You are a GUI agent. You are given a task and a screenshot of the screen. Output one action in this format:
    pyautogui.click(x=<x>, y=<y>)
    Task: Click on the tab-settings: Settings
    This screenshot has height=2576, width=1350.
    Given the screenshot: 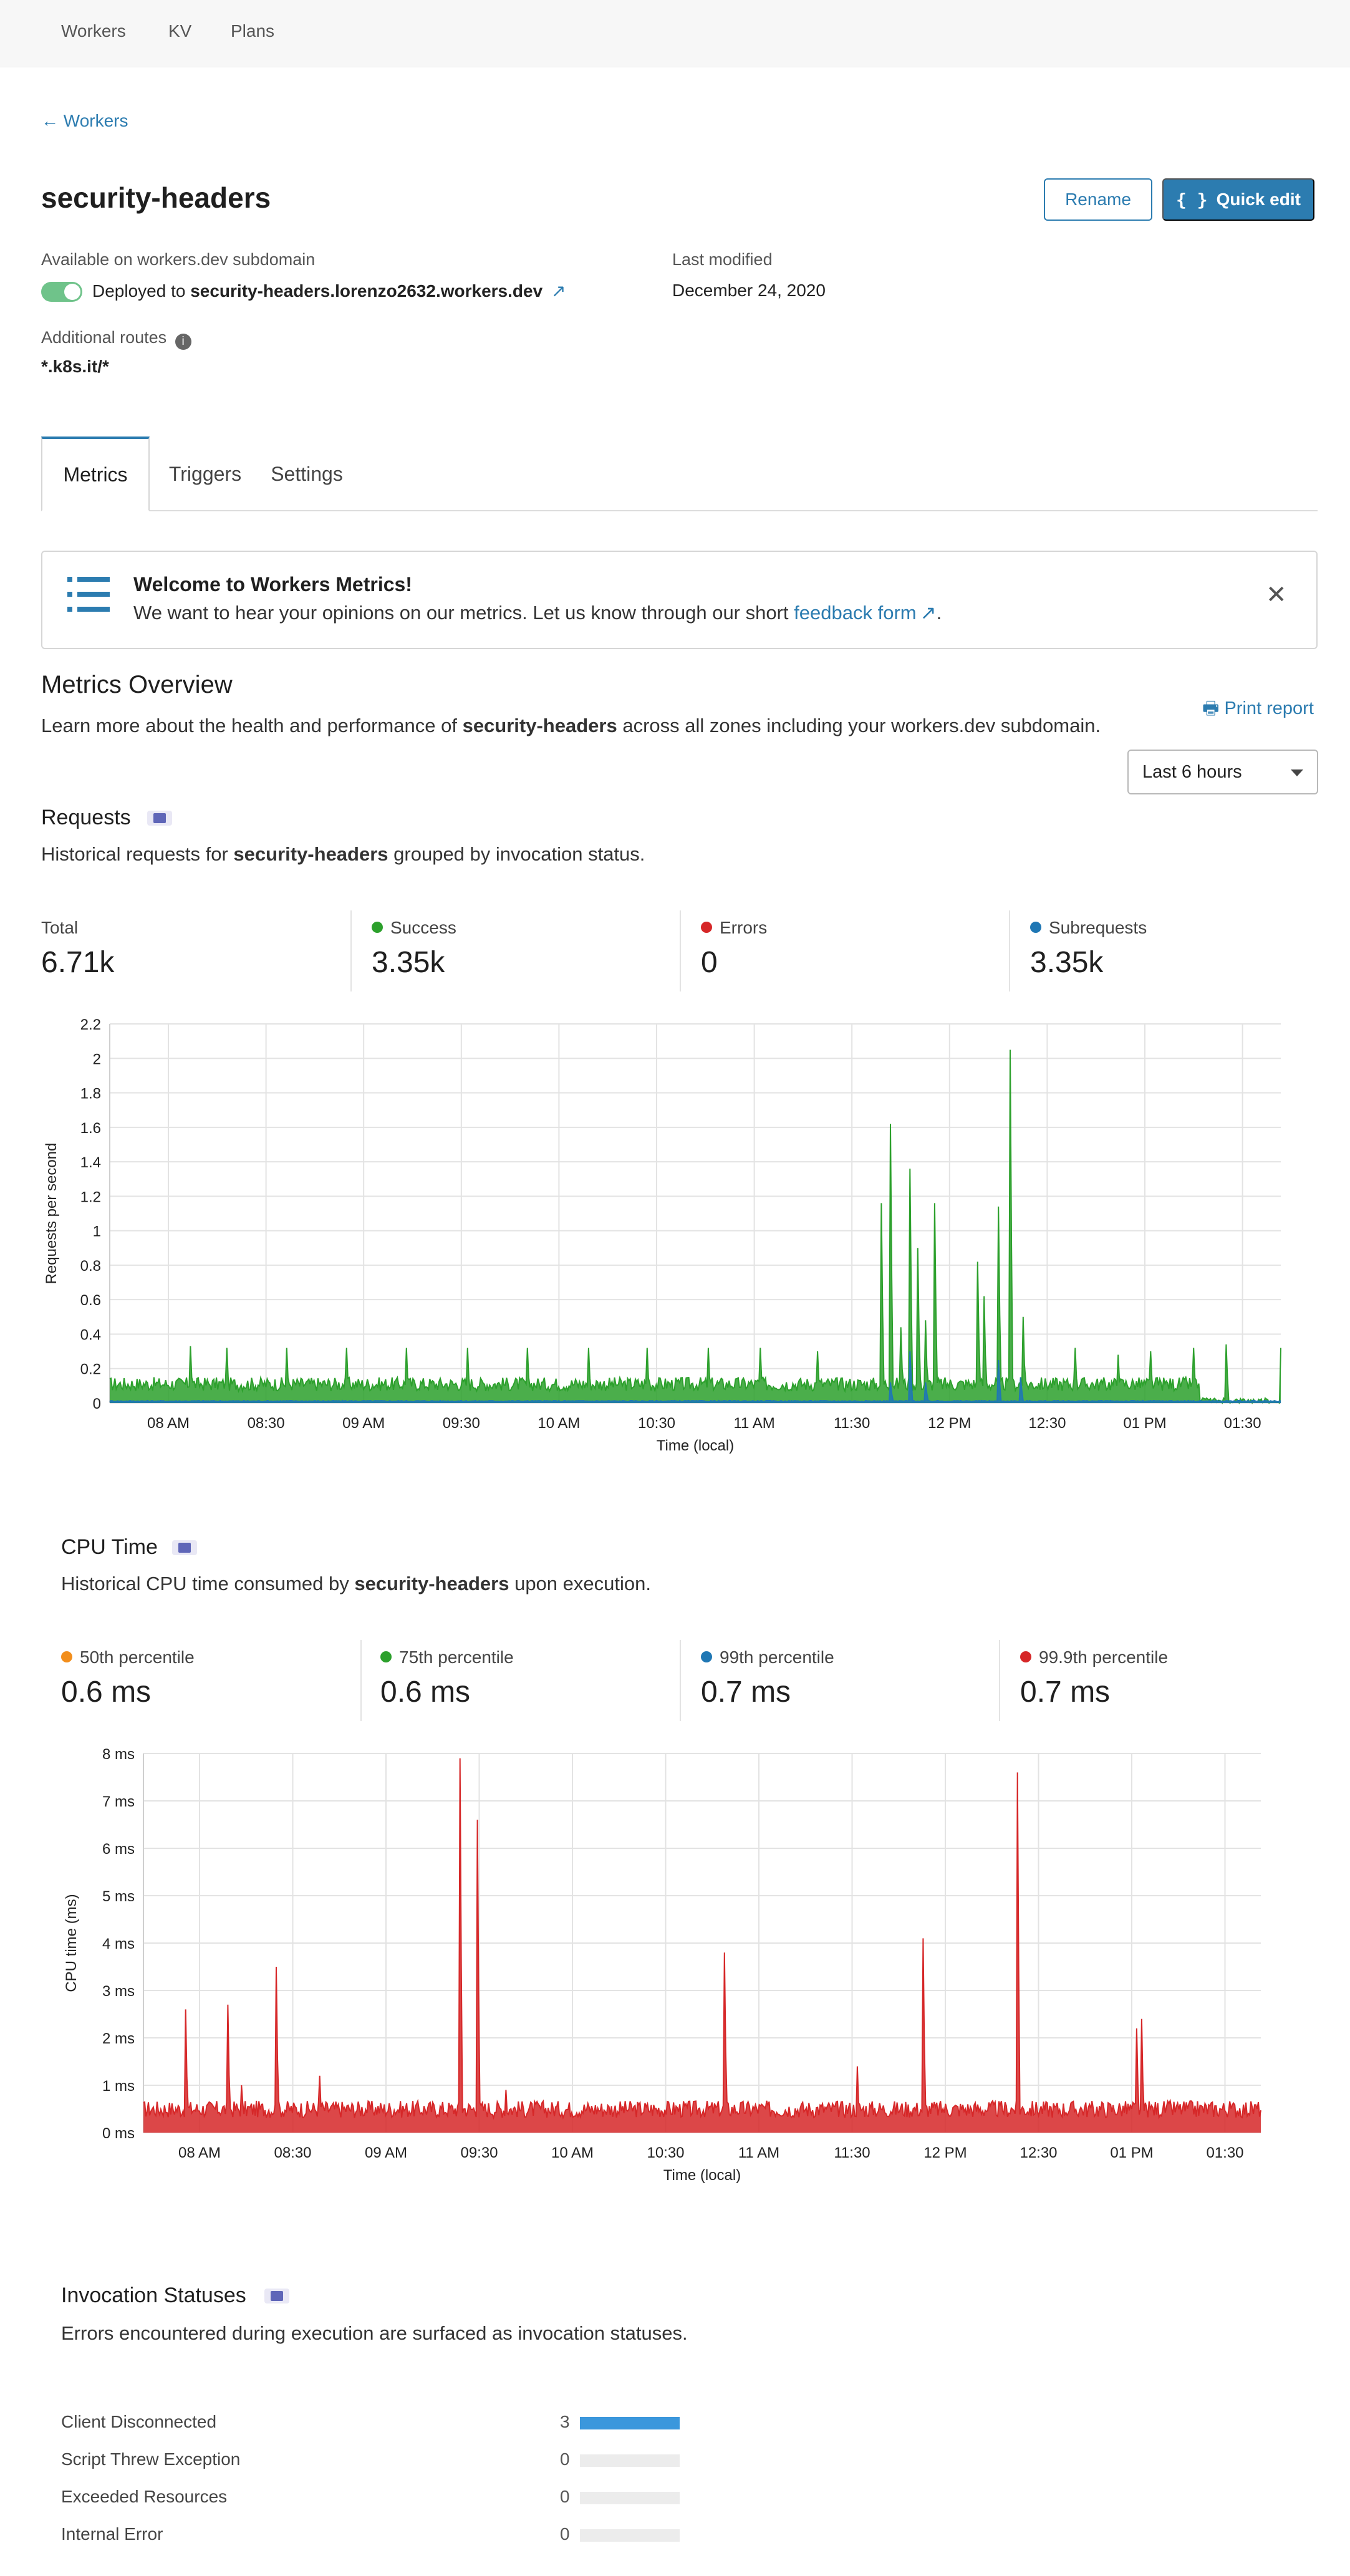 What is the action you would take?
    pyautogui.click(x=307, y=473)
    